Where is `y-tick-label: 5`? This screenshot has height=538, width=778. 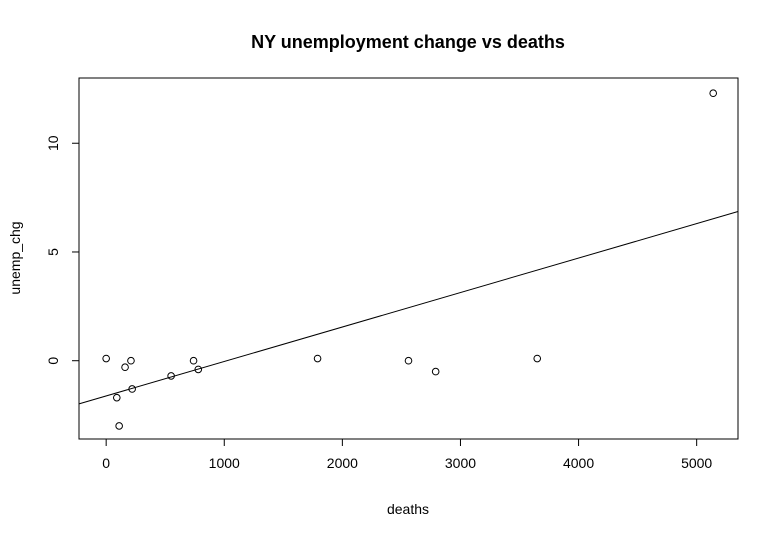
y-tick-label: 5 is located at coordinates (53, 252).